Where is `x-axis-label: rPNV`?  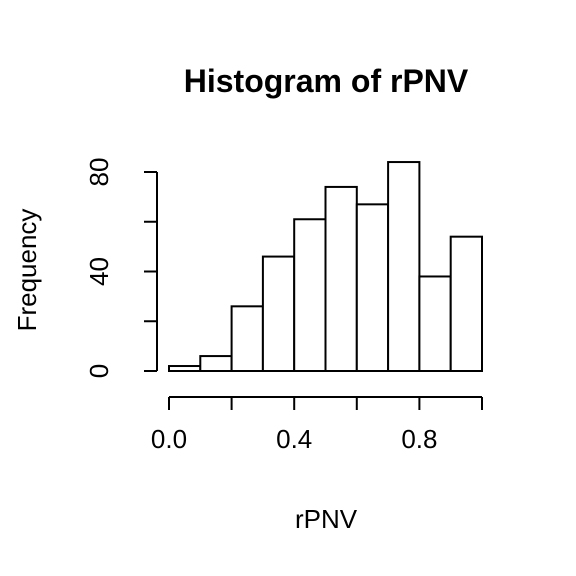
x-axis-label: rPNV is located at coordinates (326, 519).